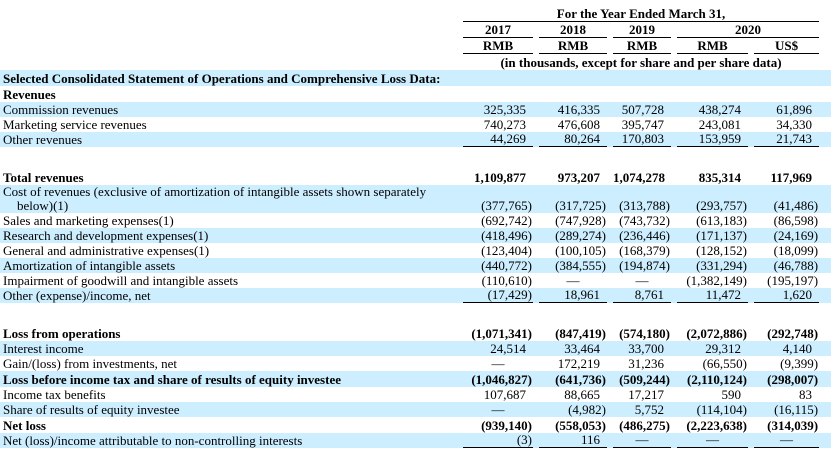  Describe the element at coordinates (89, 265) in the screenshot. I see `row-label: Amortization of intangible assets` at that location.